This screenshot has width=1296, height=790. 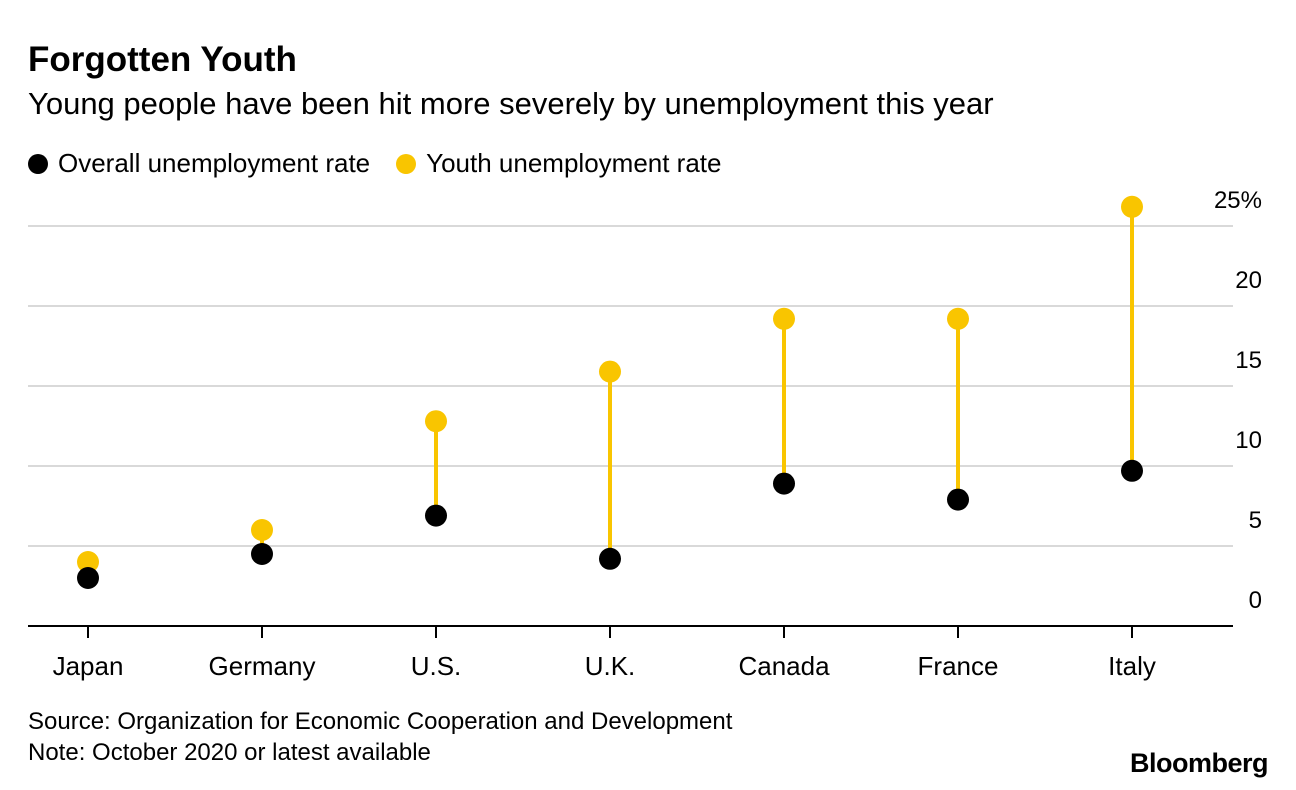 What do you see at coordinates (229, 752) in the screenshot?
I see `date-note: Note: October 2020 or latest available` at bounding box center [229, 752].